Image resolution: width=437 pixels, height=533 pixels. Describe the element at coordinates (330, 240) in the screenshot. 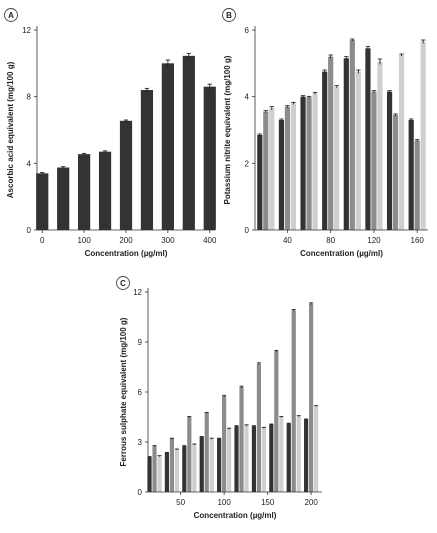

I see `x-tick-label: 80` at that location.